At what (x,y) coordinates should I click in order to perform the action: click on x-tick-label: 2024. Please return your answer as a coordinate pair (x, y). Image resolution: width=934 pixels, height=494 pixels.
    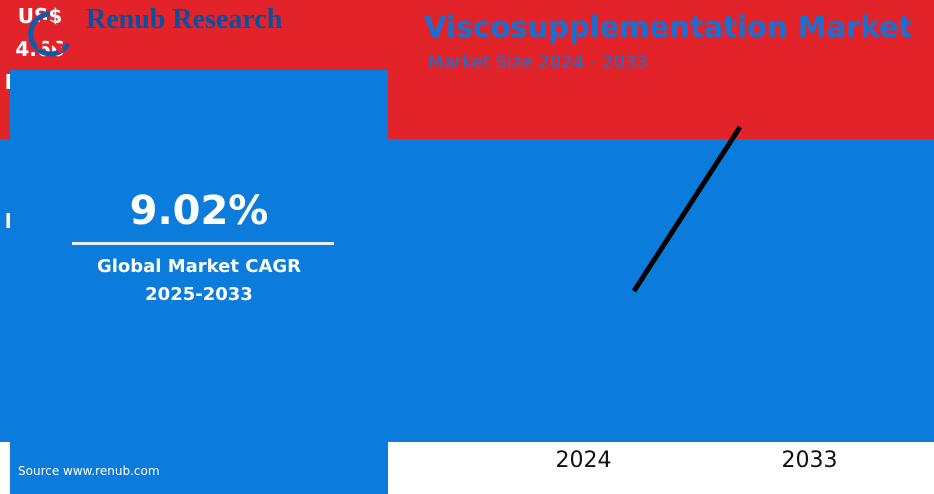
    Looking at the image, I should click on (583, 460).